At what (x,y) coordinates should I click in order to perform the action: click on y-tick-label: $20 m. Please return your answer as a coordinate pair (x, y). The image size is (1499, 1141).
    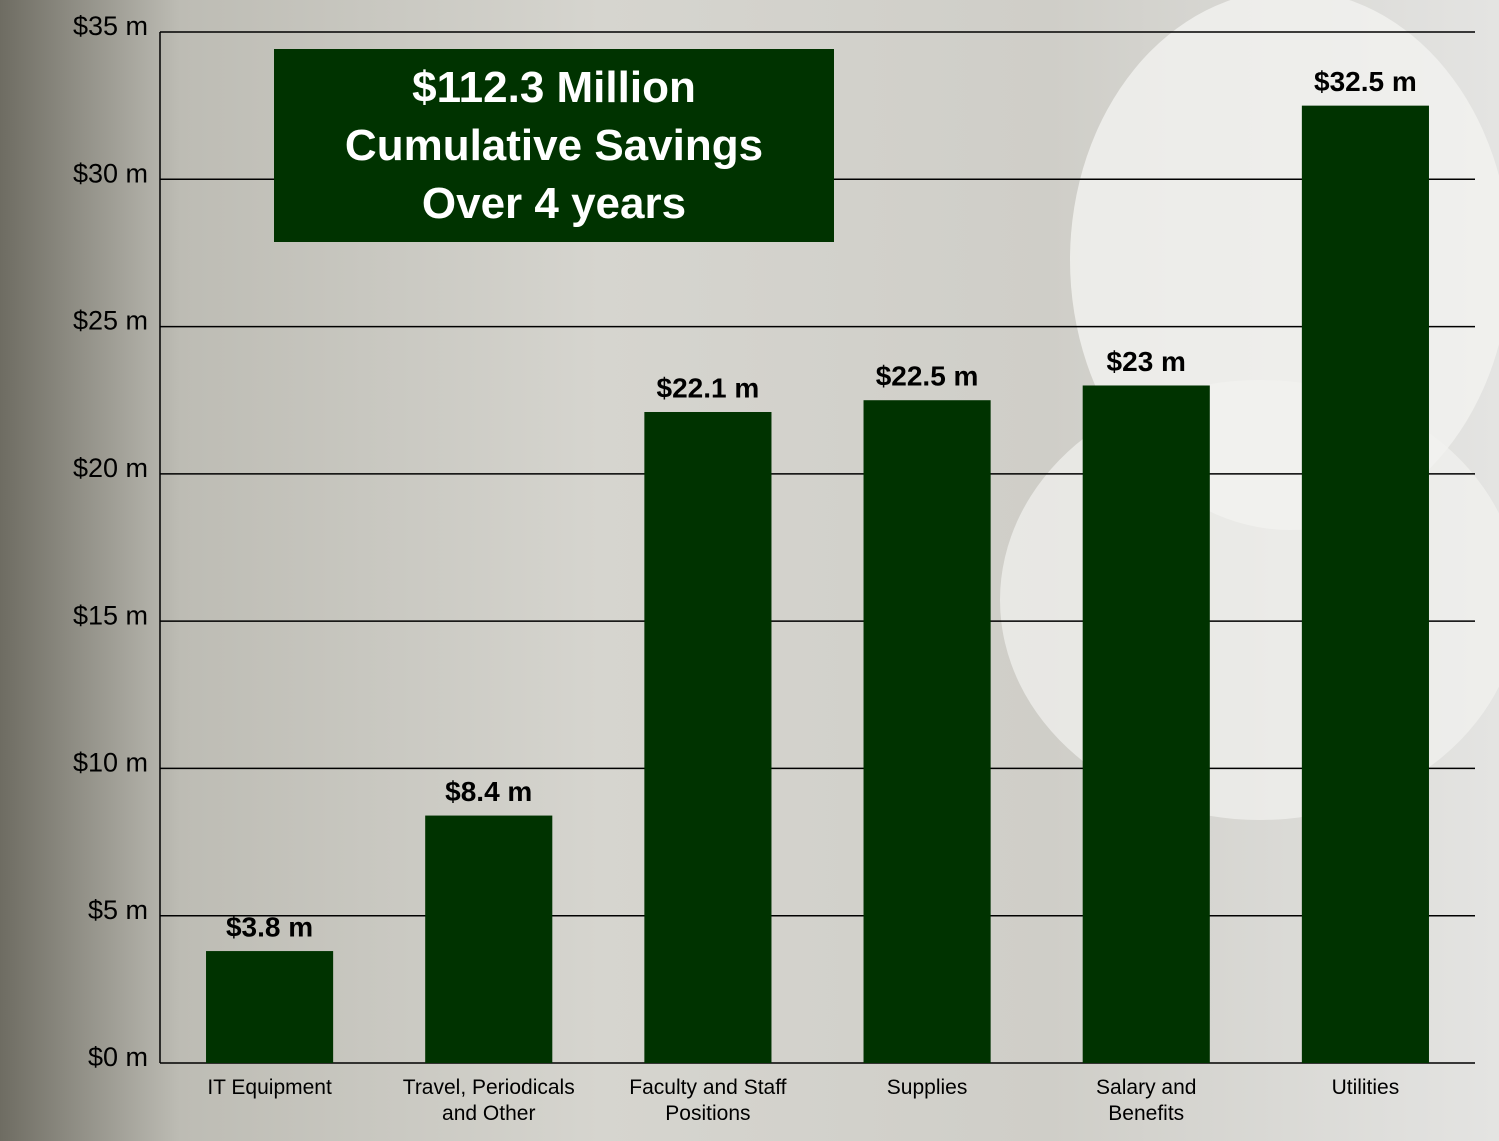
    Looking at the image, I should click on (110, 468).